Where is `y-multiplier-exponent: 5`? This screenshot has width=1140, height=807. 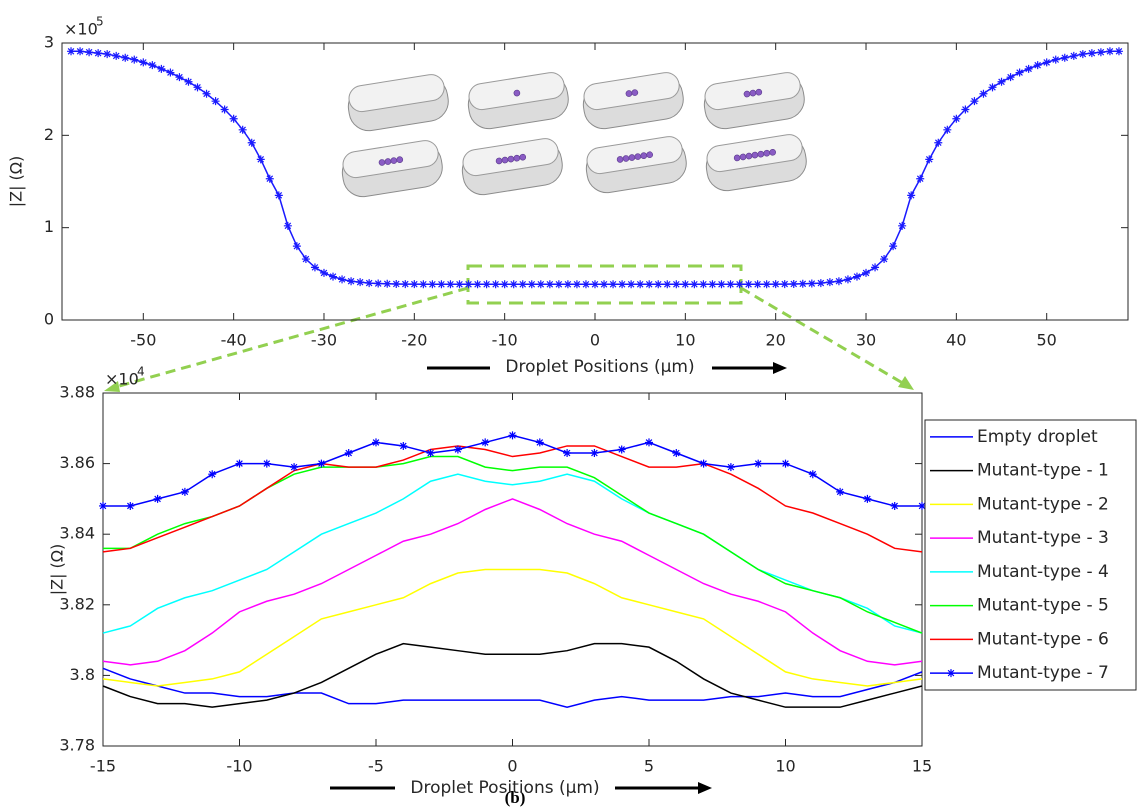 y-multiplier-exponent: 5 is located at coordinates (100, 22).